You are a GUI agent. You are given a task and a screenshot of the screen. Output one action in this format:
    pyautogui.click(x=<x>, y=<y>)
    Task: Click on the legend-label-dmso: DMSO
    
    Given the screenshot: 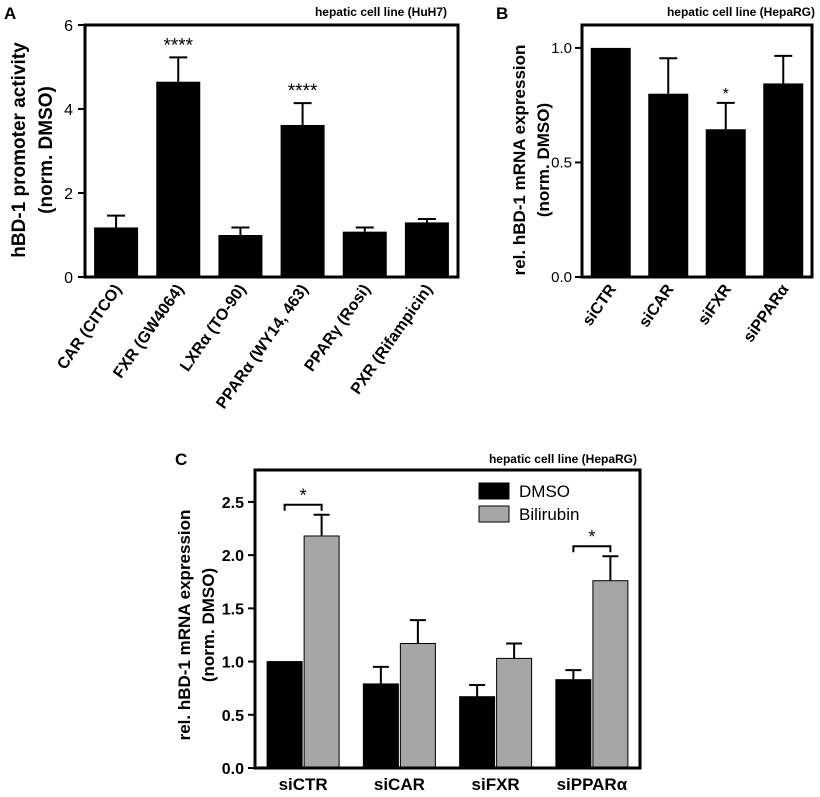 What is the action you would take?
    pyautogui.click(x=544, y=491)
    